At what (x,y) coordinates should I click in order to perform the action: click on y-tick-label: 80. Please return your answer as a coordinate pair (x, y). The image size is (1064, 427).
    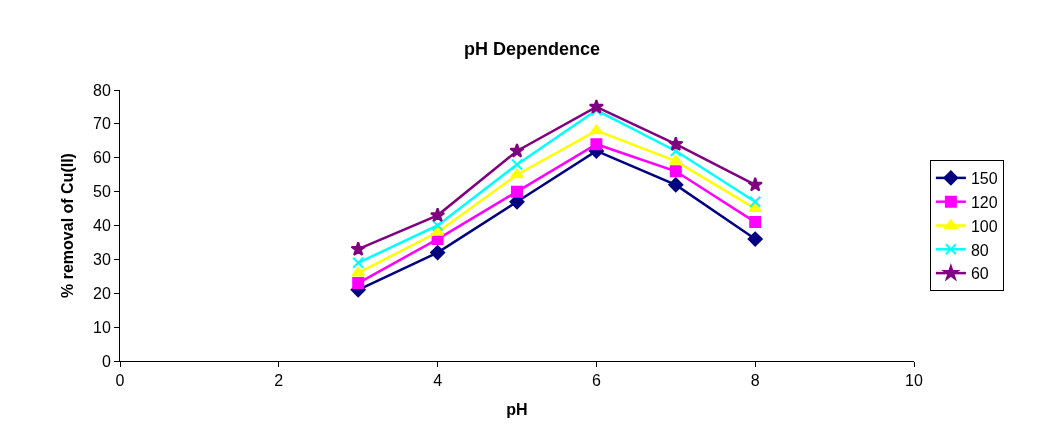
    Looking at the image, I should click on (102, 90).